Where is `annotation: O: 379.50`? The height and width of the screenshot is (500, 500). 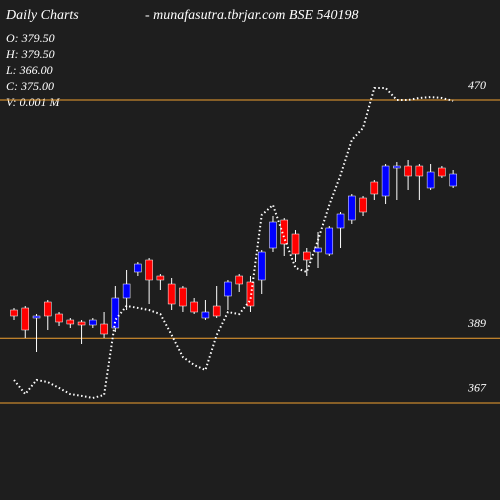 annotation: O: 379.50 is located at coordinates (30, 38).